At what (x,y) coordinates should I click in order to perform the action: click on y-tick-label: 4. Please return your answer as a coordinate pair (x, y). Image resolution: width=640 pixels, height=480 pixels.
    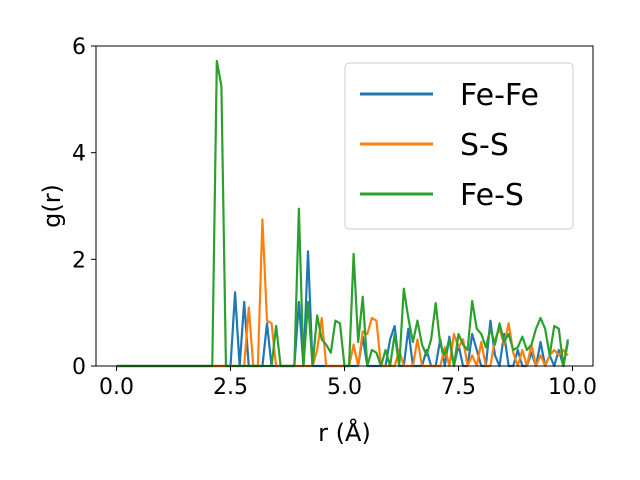
    Looking at the image, I should click on (79, 154).